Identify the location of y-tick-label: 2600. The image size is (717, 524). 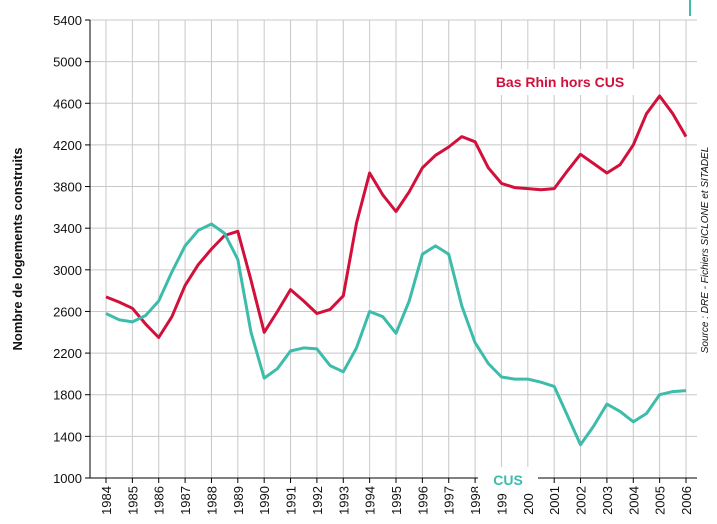
(67, 311).